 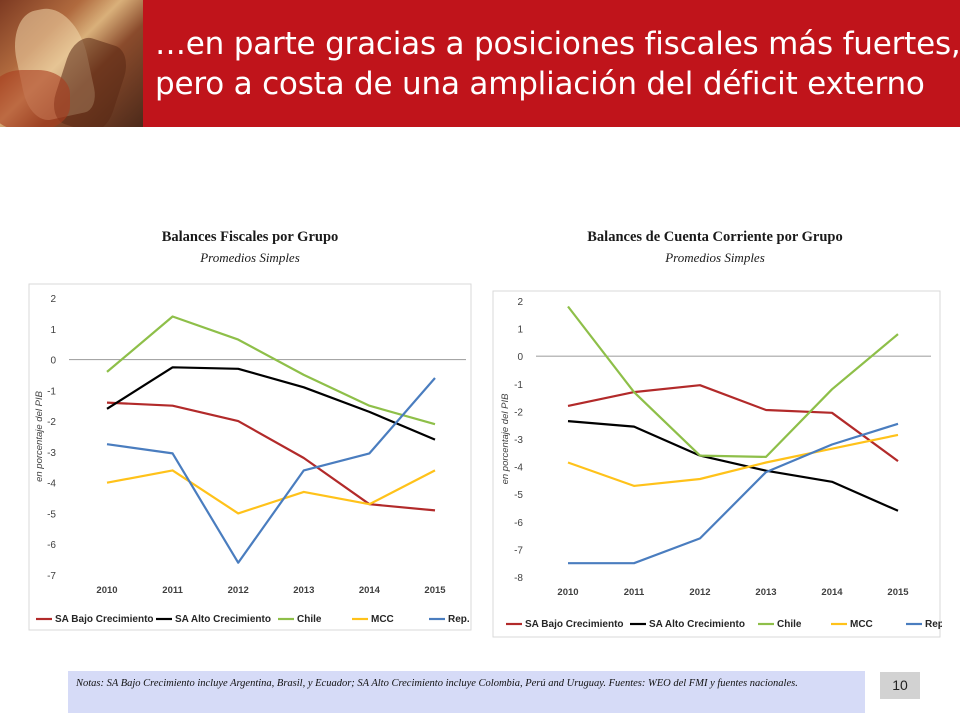 I want to click on page-number: 10, so click(x=900, y=685).